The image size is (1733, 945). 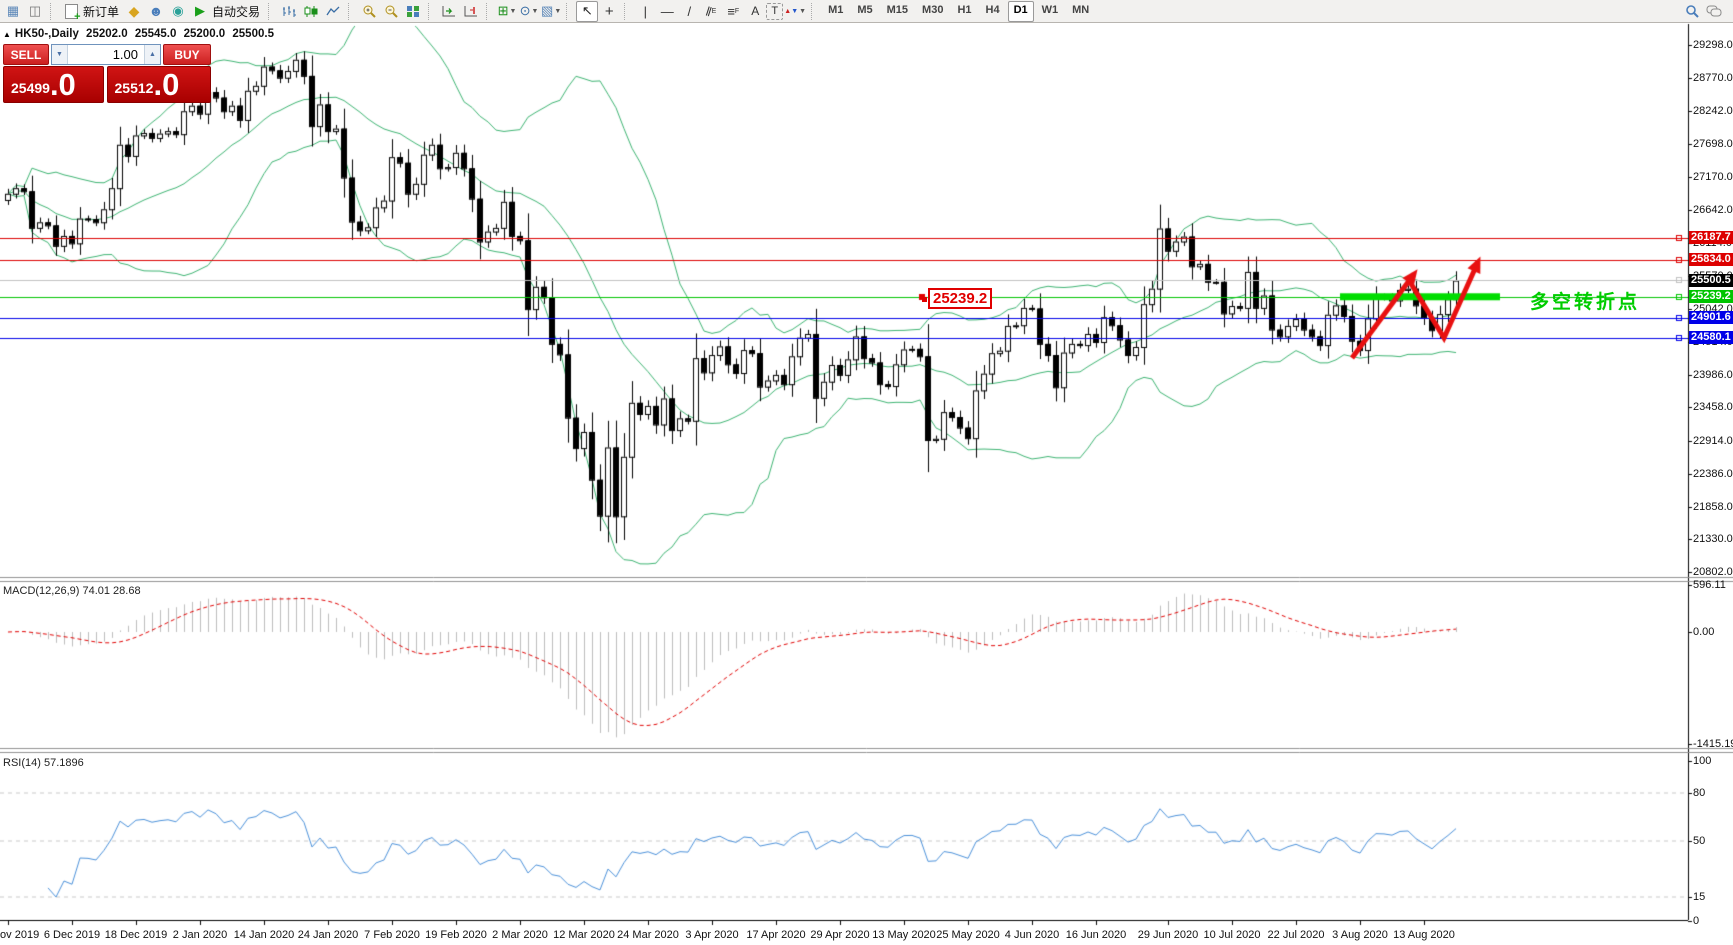 I want to click on sell-price-main: 25499, so click(x=30, y=88).